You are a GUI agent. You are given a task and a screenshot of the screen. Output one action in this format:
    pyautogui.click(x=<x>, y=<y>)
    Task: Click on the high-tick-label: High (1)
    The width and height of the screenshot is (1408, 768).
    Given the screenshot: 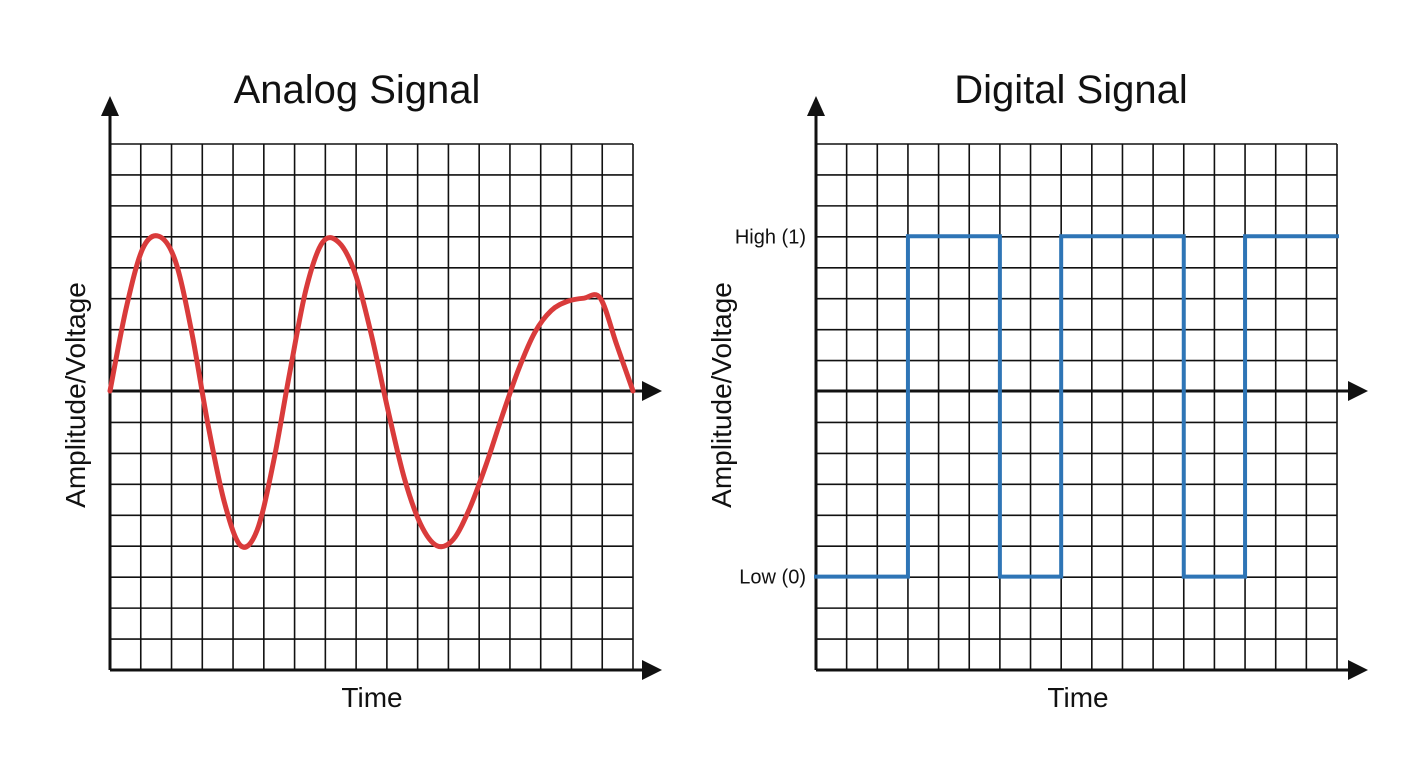 What is the action you would take?
    pyautogui.click(x=770, y=237)
    